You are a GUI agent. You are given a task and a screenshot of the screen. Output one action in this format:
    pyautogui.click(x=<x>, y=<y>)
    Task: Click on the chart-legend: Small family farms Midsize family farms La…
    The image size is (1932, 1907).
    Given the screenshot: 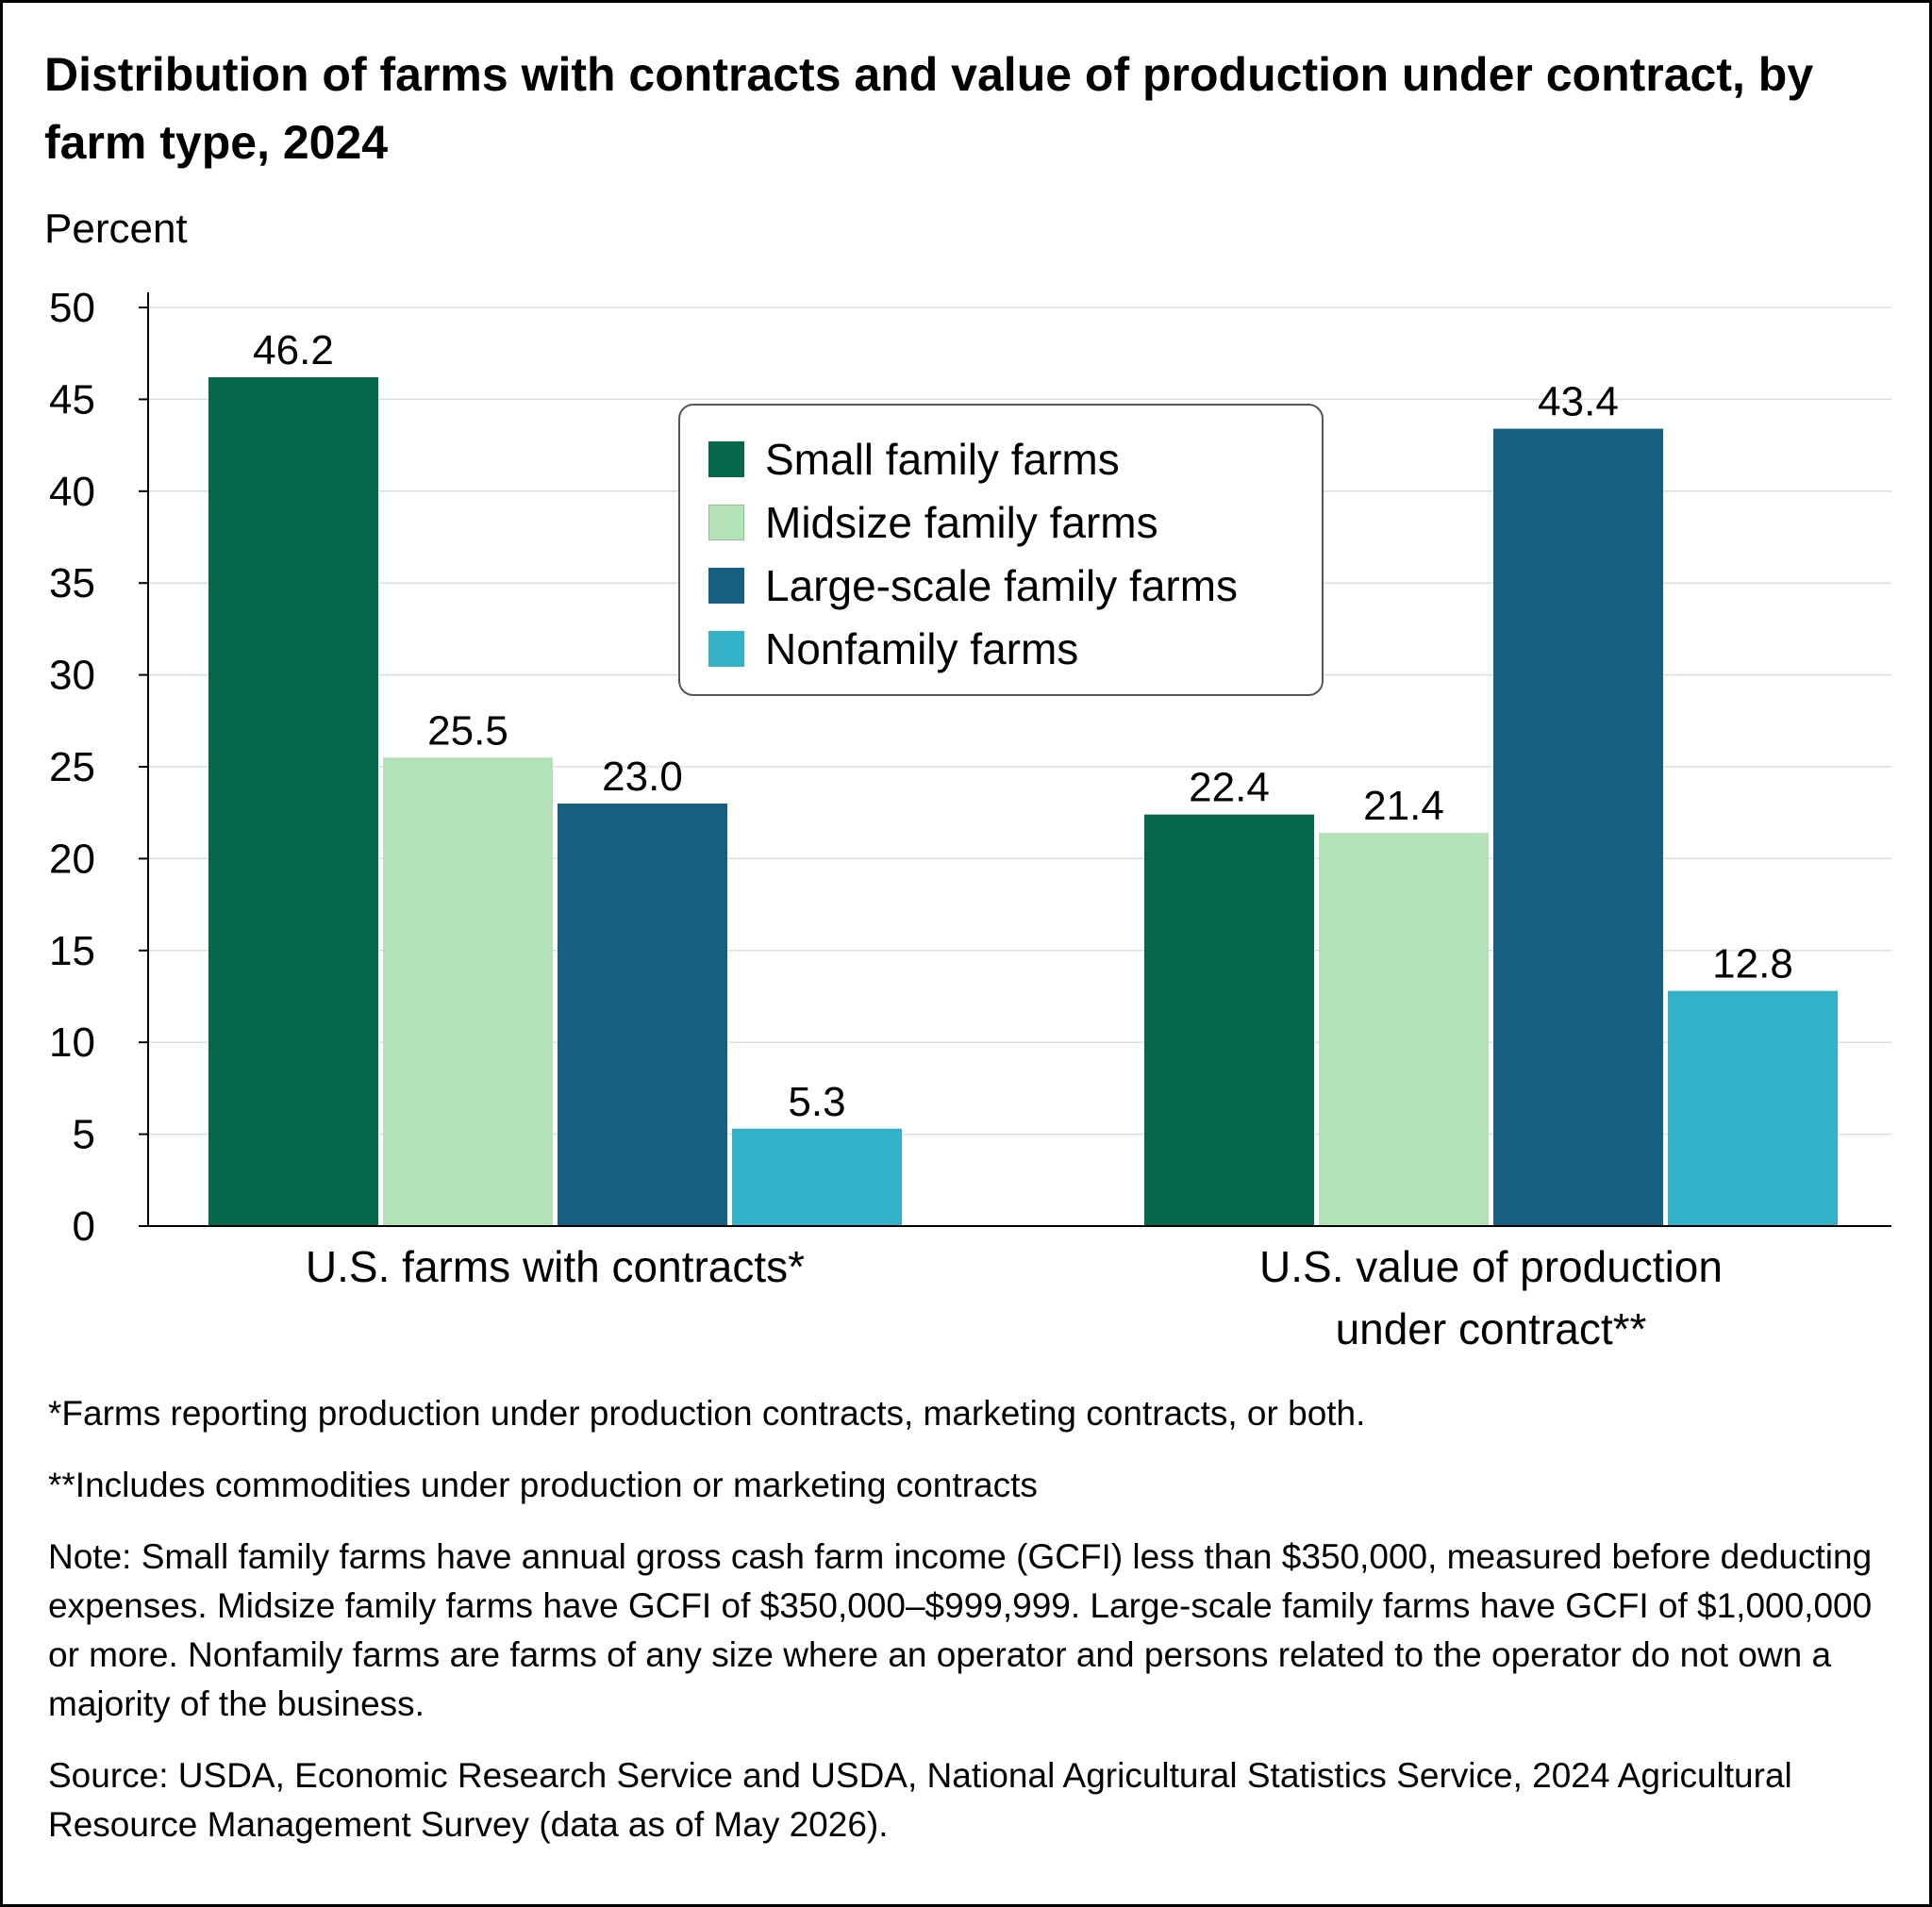 What is the action you would take?
    pyautogui.click(x=1001, y=550)
    